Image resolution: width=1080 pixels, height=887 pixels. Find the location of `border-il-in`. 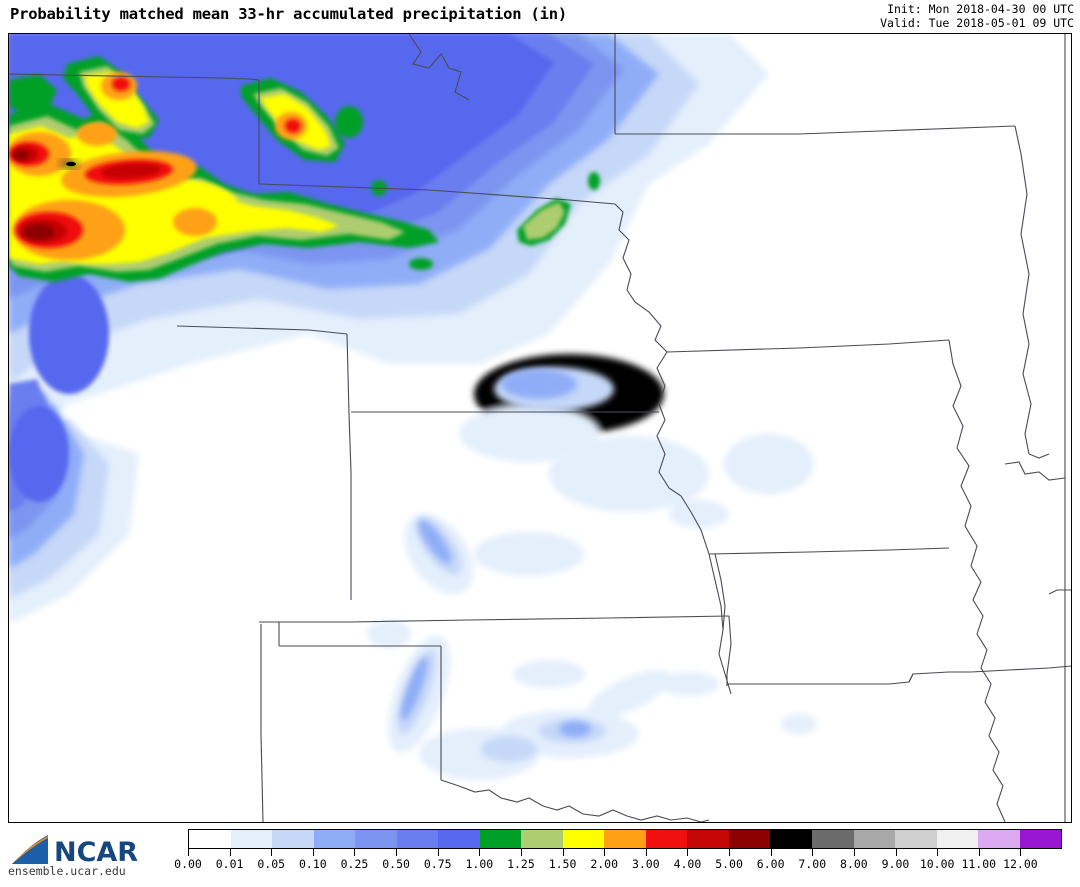

border-il-in is located at coordinates (1035, 471).